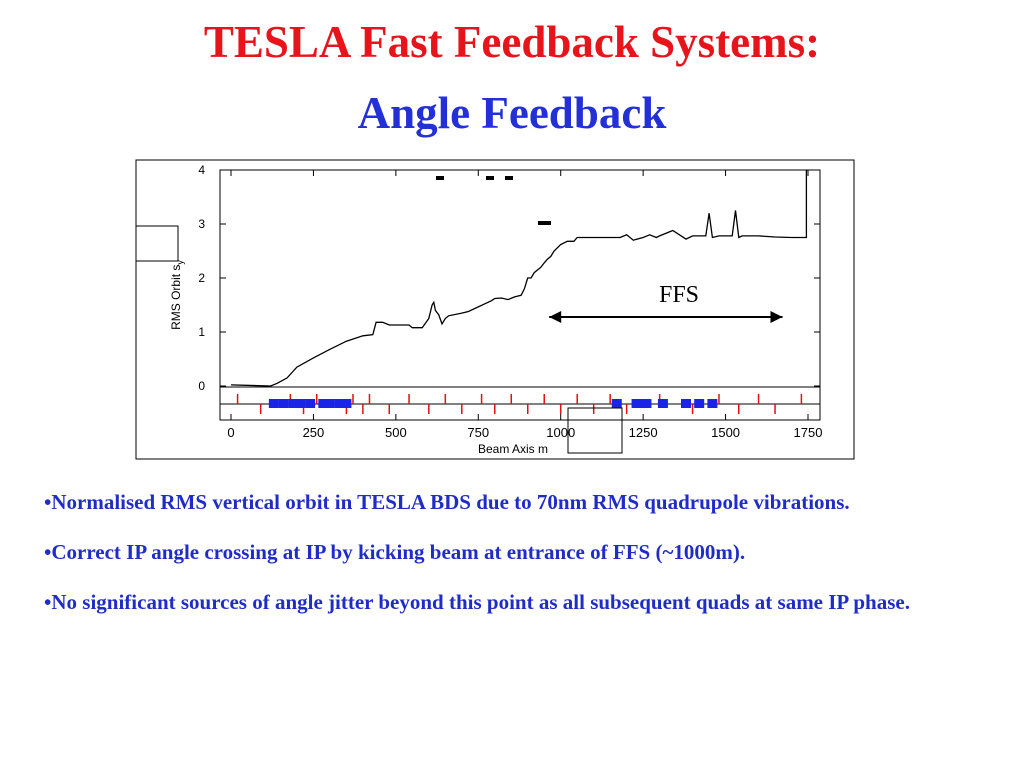 This screenshot has width=1024, height=768. What do you see at coordinates (478, 432) in the screenshot?
I see `x-tick-label: 750` at bounding box center [478, 432].